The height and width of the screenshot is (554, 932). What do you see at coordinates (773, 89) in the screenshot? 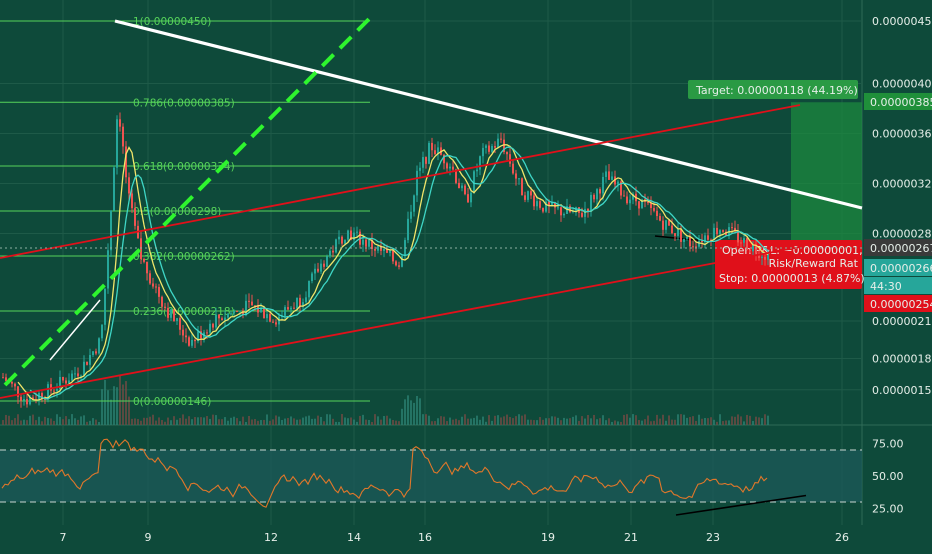
I see `target-label-box` at bounding box center [773, 89].